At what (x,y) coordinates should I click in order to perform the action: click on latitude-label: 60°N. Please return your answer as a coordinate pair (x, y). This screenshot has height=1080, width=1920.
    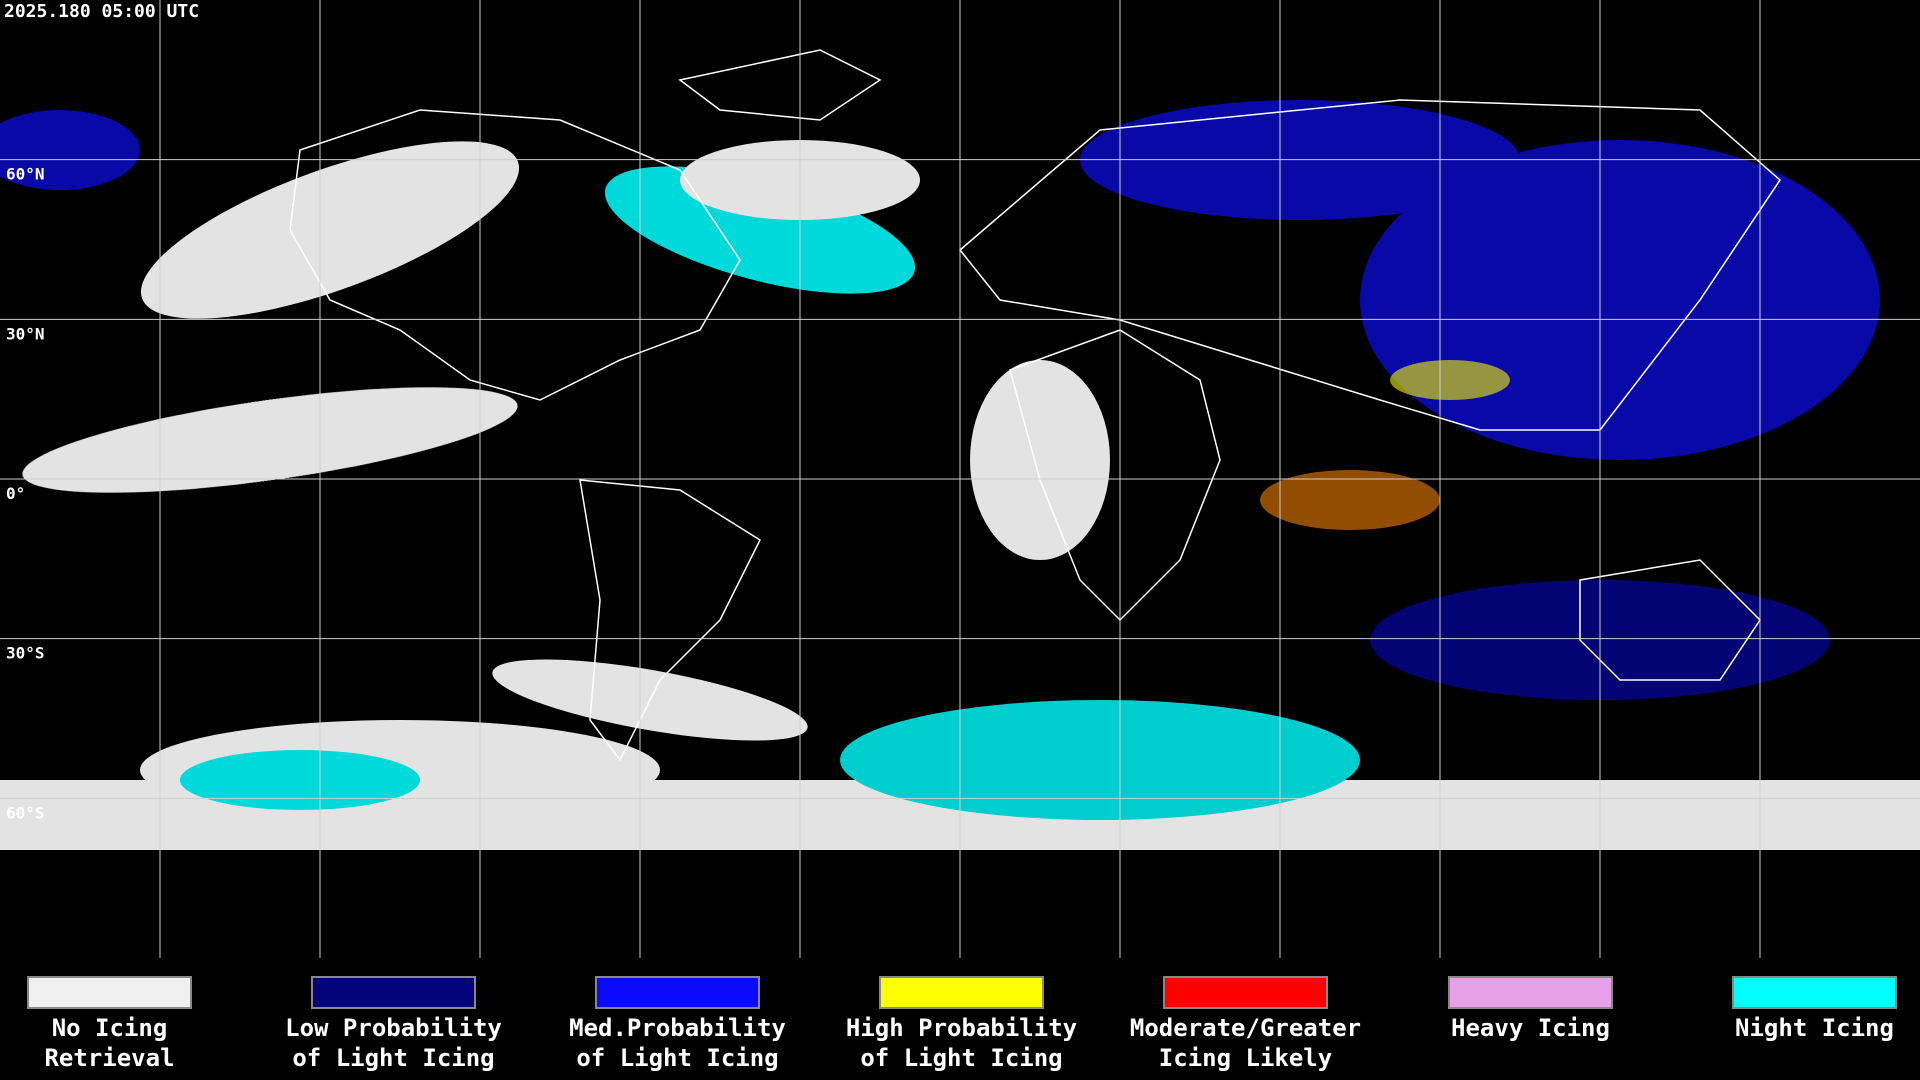
    Looking at the image, I should click on (25, 174).